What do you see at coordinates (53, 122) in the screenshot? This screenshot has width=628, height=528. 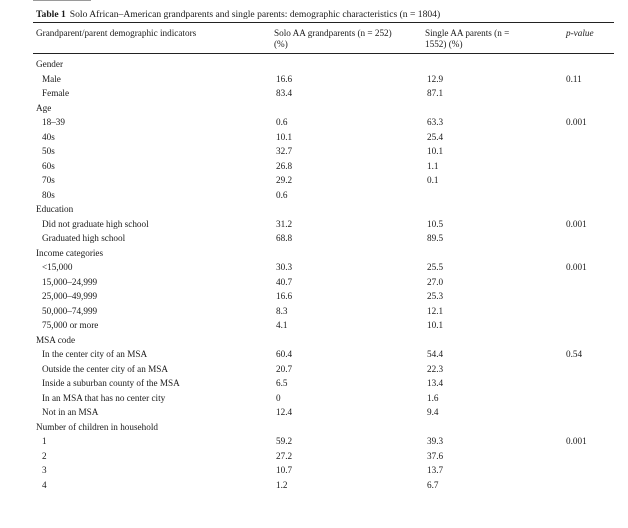 I see `row-label: 18–39` at bounding box center [53, 122].